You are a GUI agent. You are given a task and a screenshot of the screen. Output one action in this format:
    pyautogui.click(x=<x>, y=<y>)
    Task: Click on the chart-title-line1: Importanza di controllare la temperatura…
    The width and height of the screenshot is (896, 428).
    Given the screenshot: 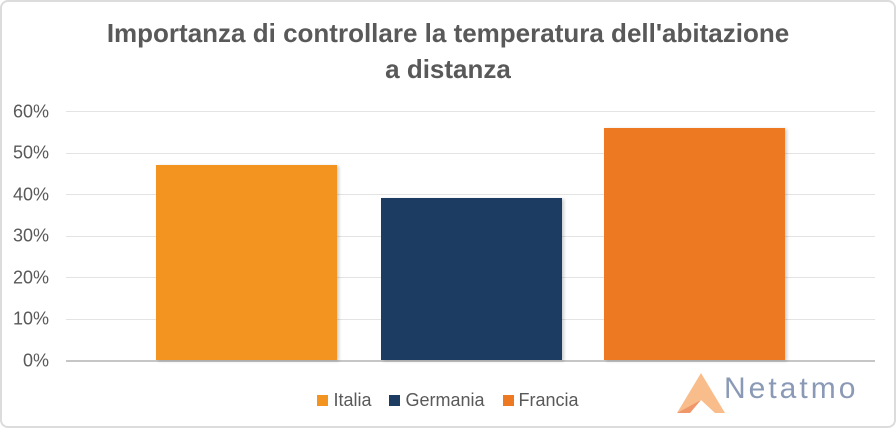 What is the action you would take?
    pyautogui.click(x=448, y=33)
    